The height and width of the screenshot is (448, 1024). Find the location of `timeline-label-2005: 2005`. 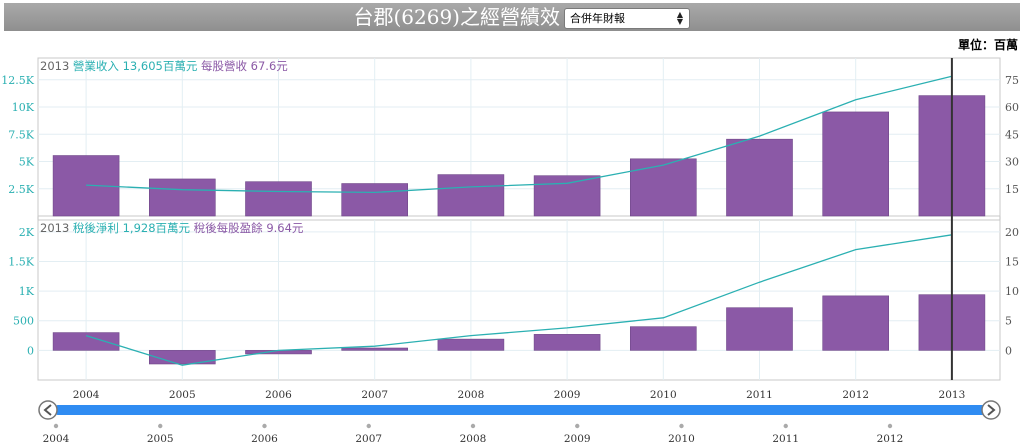

timeline-label-2005: 2005 is located at coordinates (160, 439).